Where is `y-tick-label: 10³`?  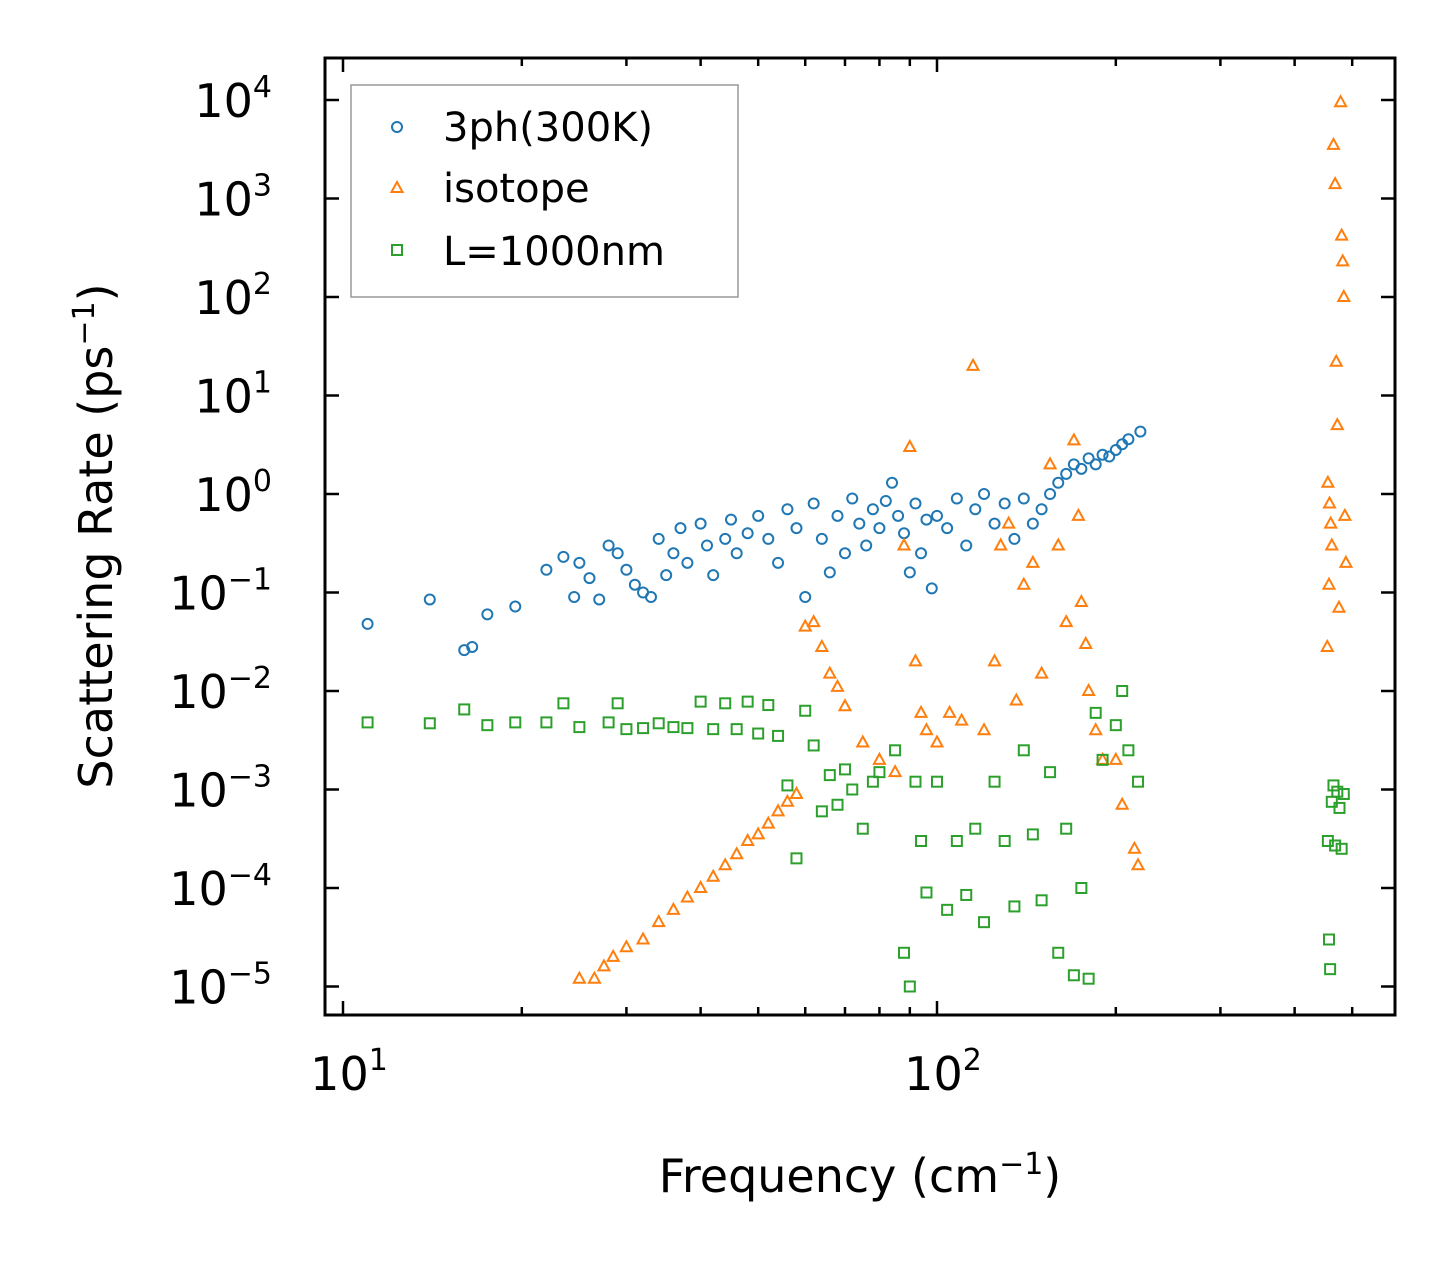 y-tick-label: 10³ is located at coordinates (233, 198).